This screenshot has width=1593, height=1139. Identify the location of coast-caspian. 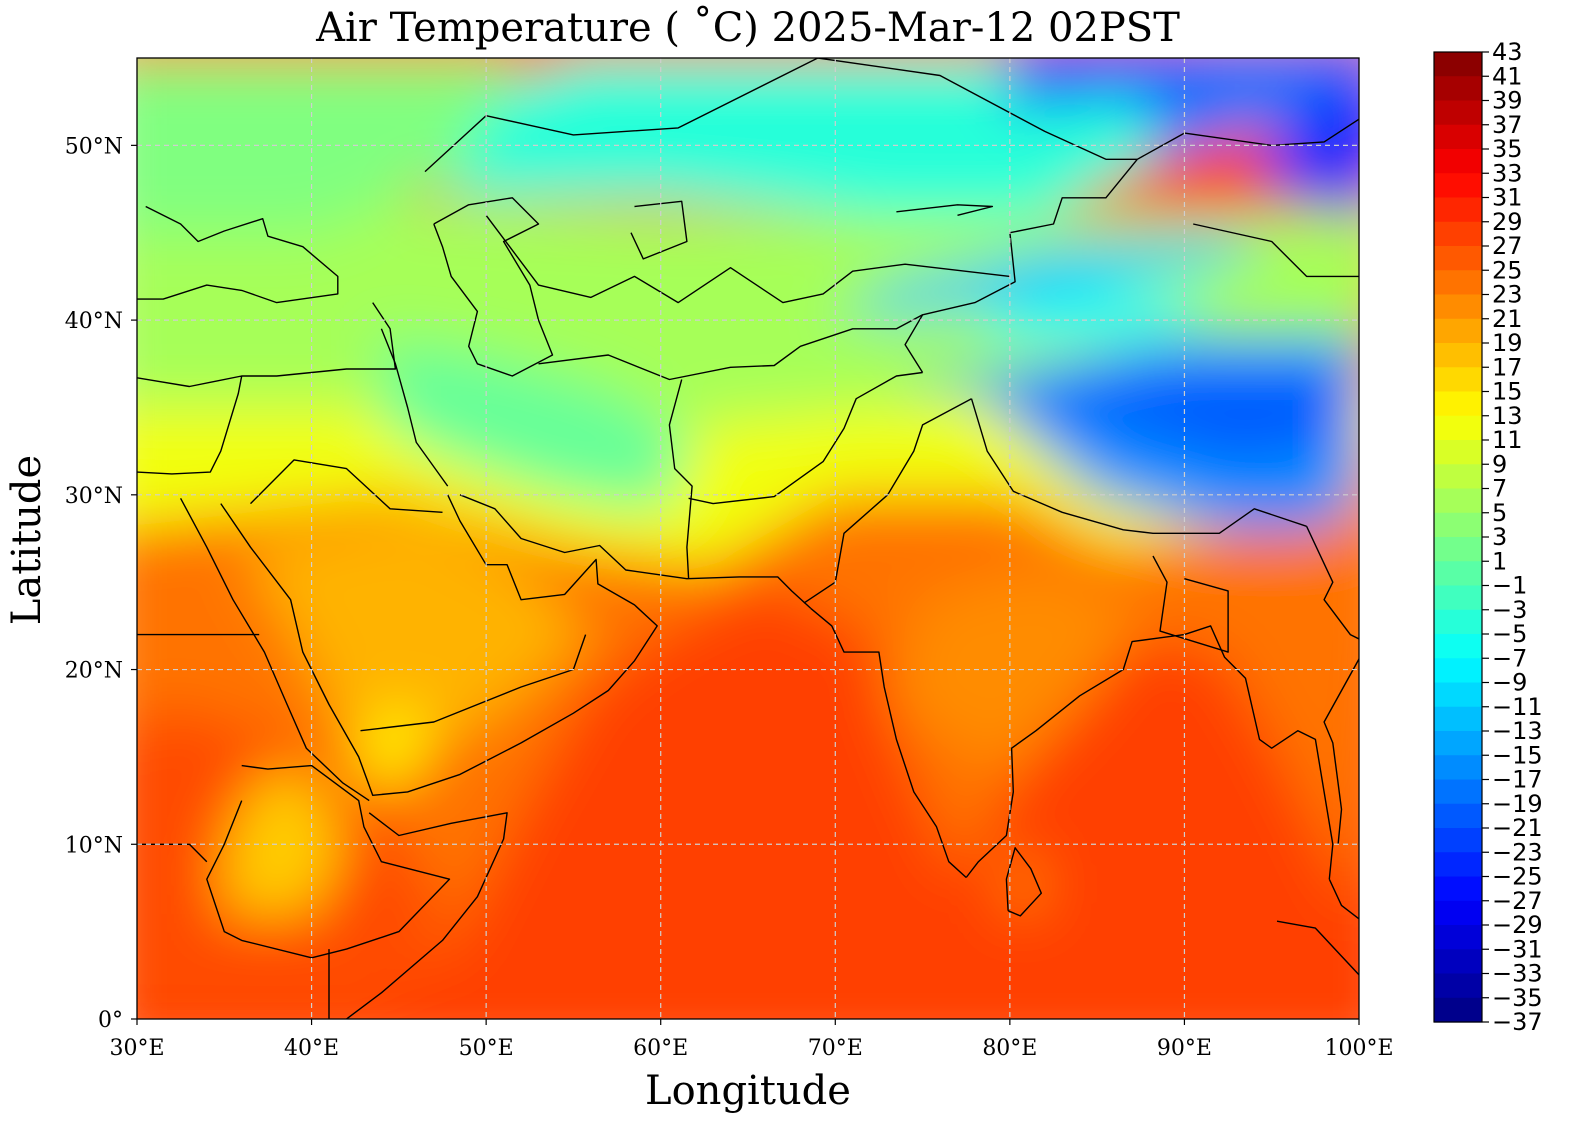
(493, 287).